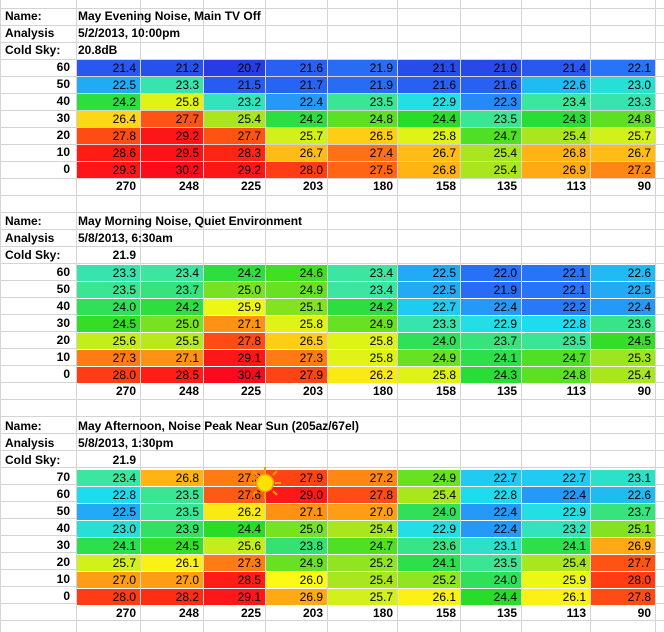 The width and height of the screenshot is (664, 632). Describe the element at coordinates (429, 68) in the screenshot. I see `noise-cell: 21.1` at that location.